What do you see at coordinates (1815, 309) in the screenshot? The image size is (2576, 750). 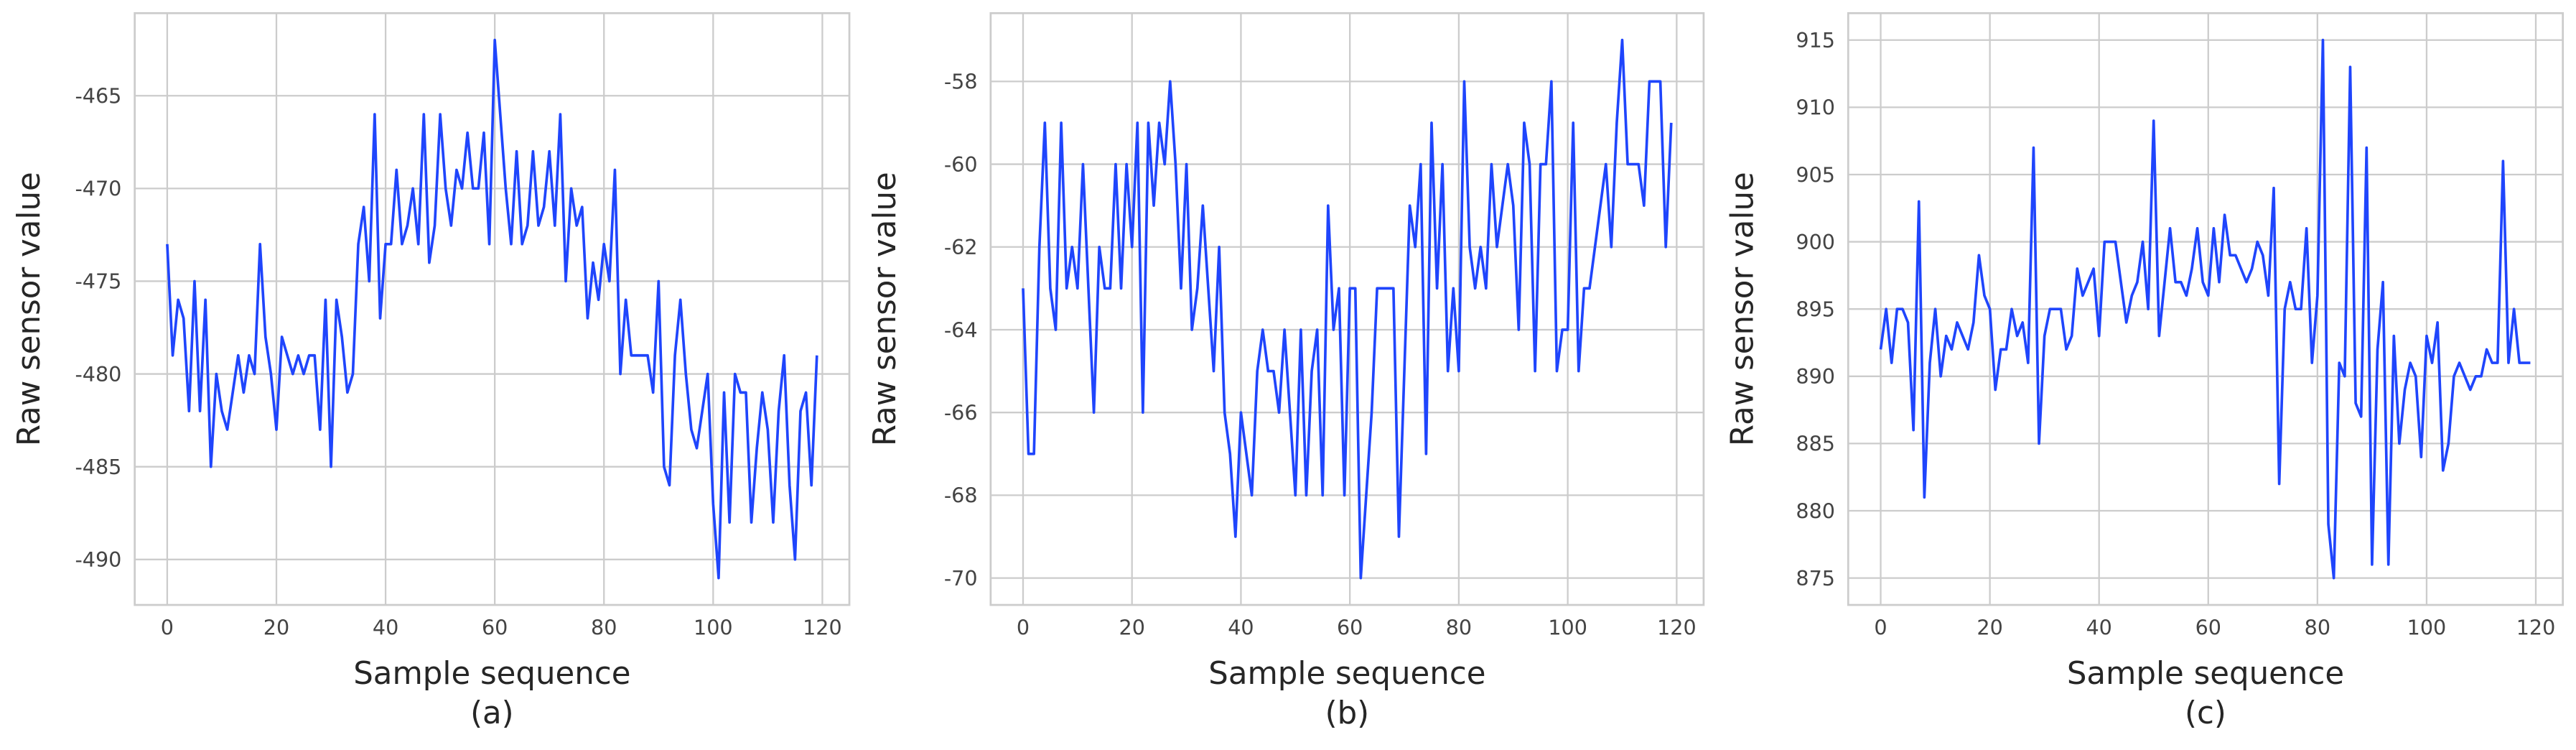 I see `y-tick-label: 895` at bounding box center [1815, 309].